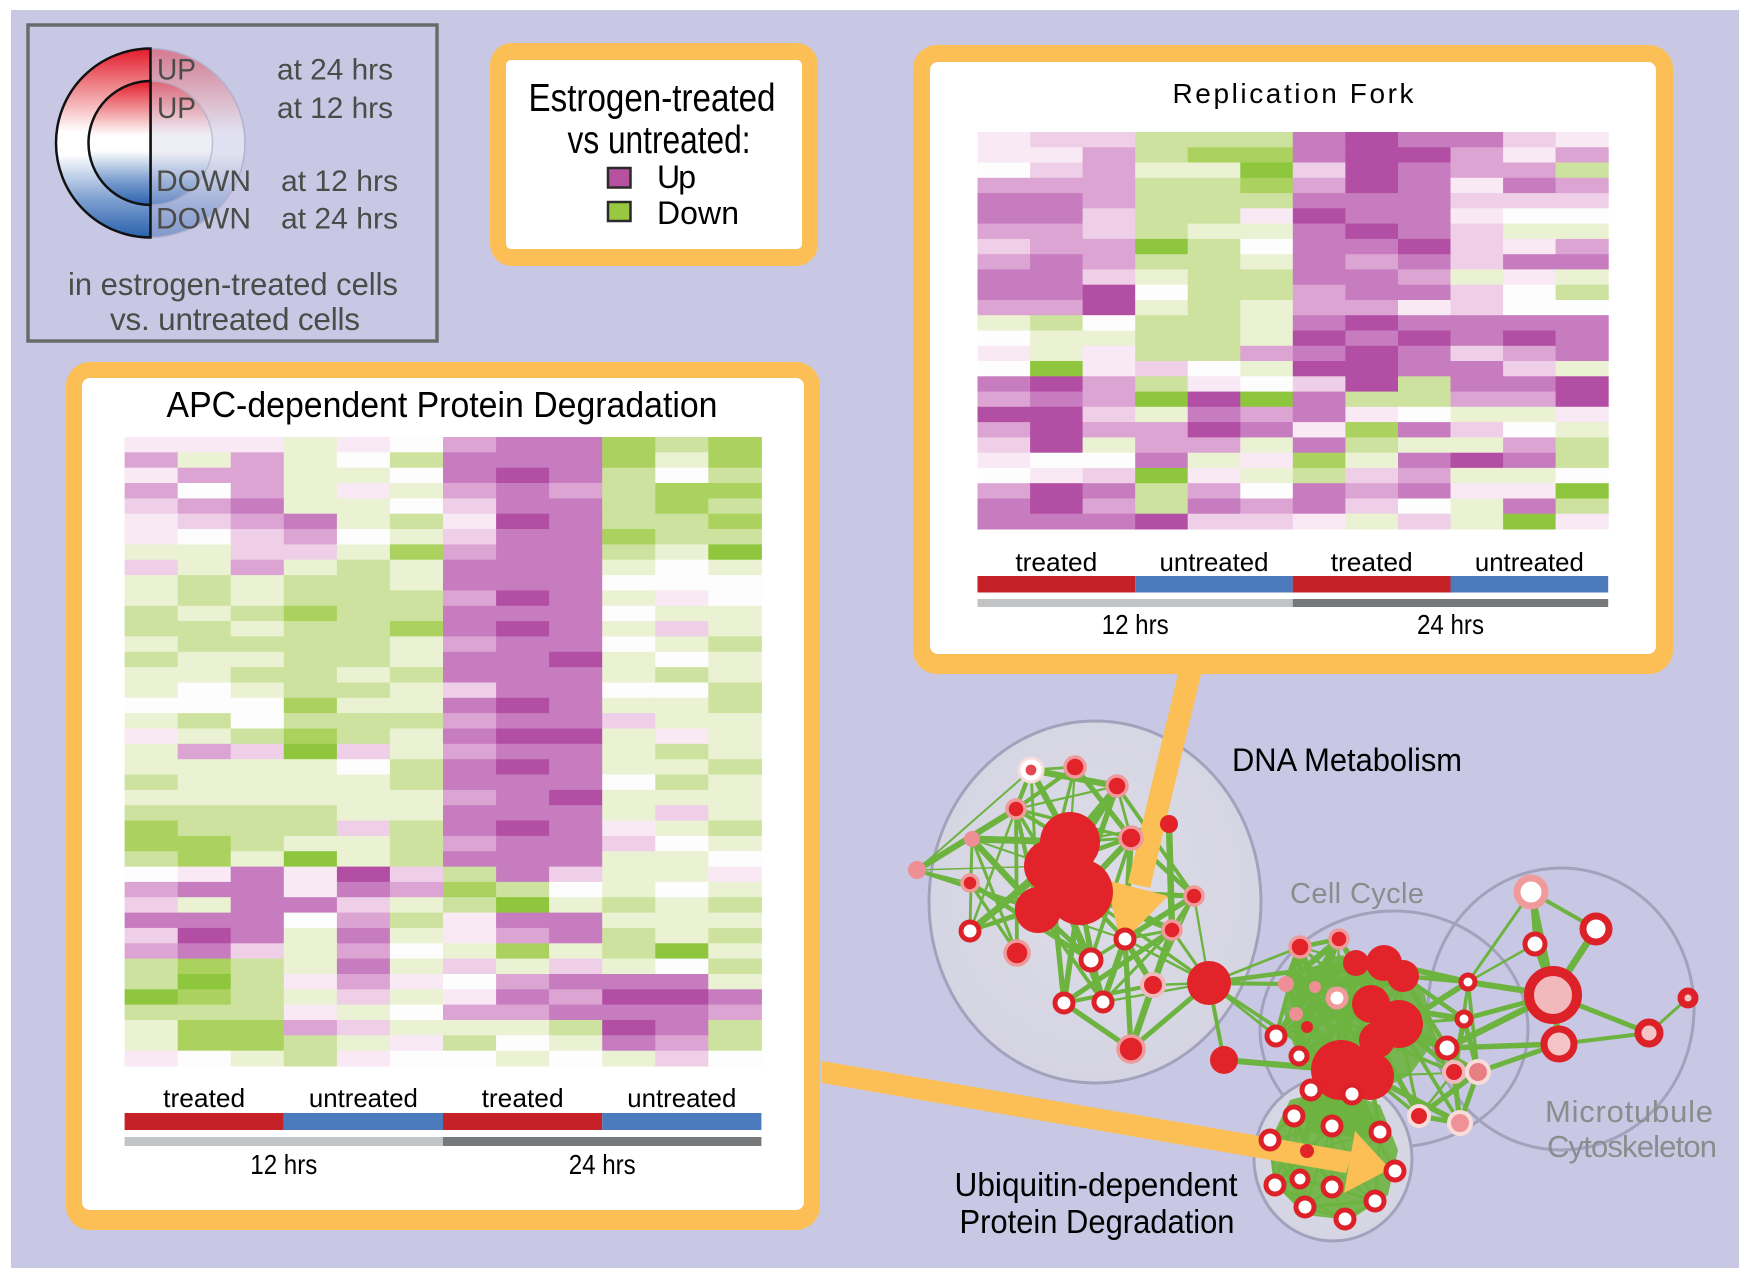 This screenshot has width=1750, height=1284. I want to click on svg-text: Cytoskeleton, so click(1632, 1146).